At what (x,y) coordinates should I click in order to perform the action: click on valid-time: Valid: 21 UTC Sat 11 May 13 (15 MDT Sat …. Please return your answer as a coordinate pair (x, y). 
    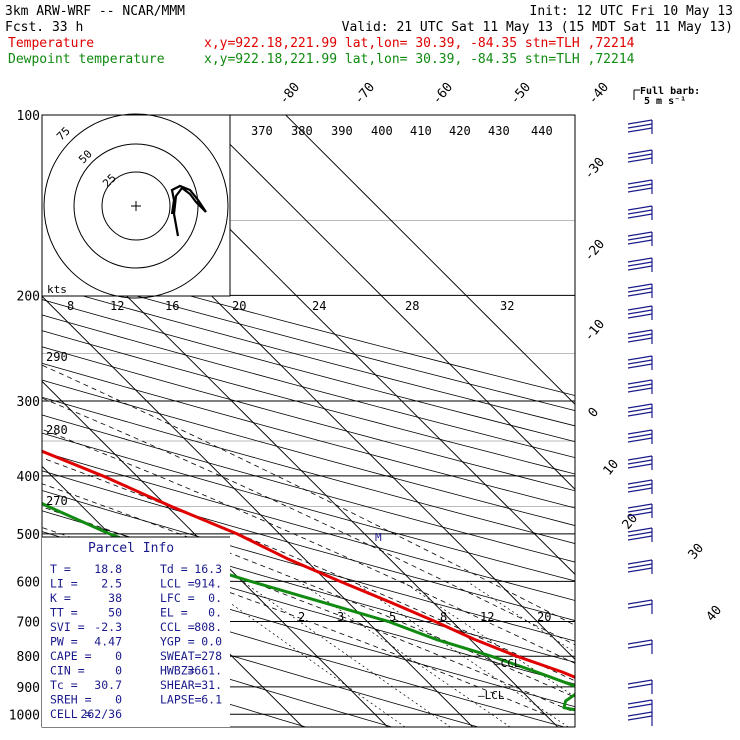
    Looking at the image, I should click on (537, 27).